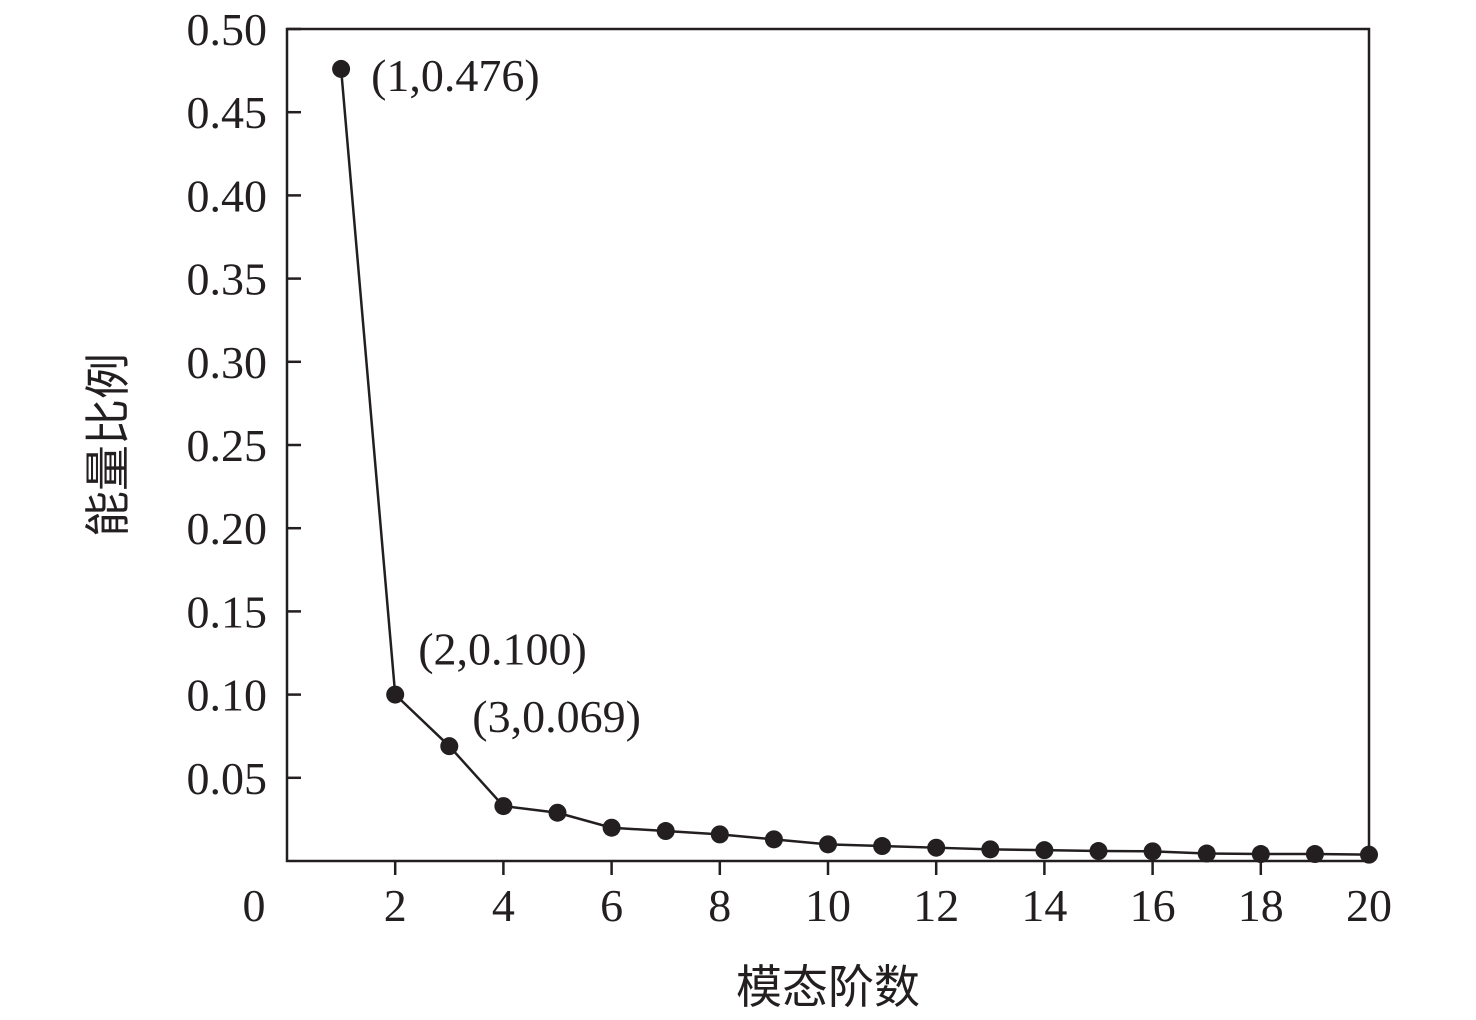 This screenshot has width=1476, height=1020. What do you see at coordinates (503, 905) in the screenshot?
I see `x-tick-label: 4` at bounding box center [503, 905].